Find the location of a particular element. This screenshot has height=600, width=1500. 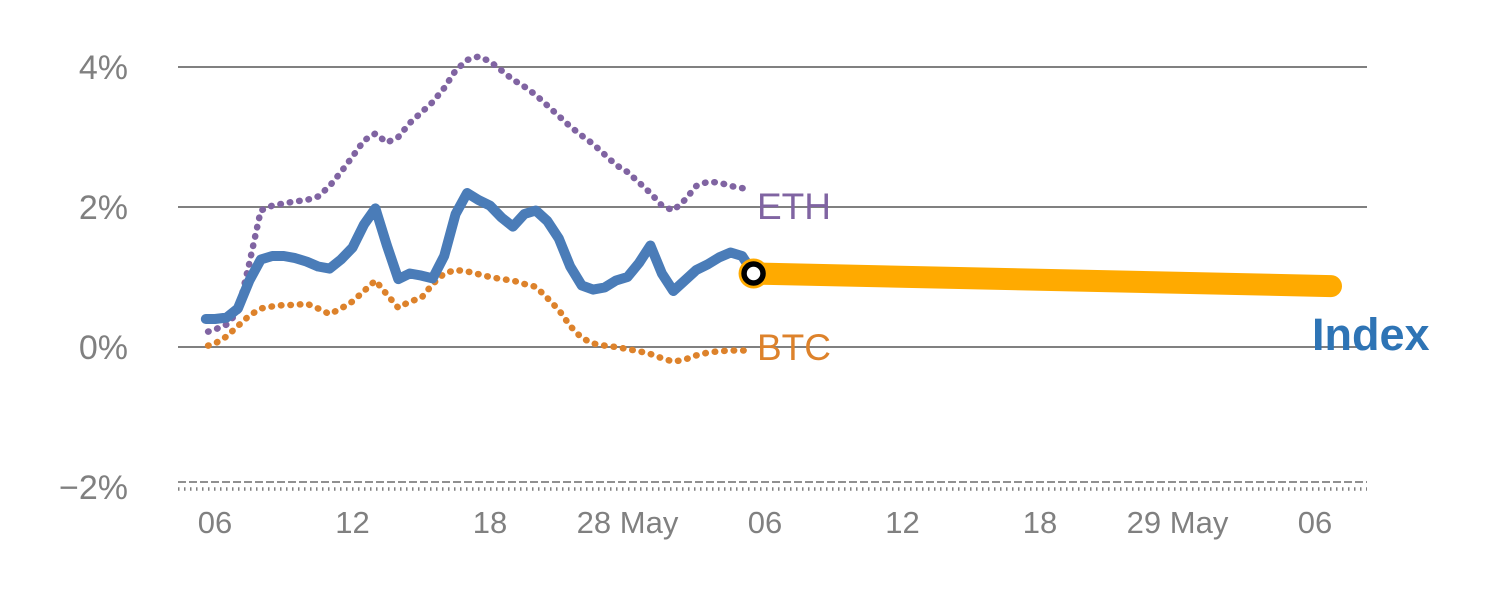

index-line is located at coordinates (479, 256).